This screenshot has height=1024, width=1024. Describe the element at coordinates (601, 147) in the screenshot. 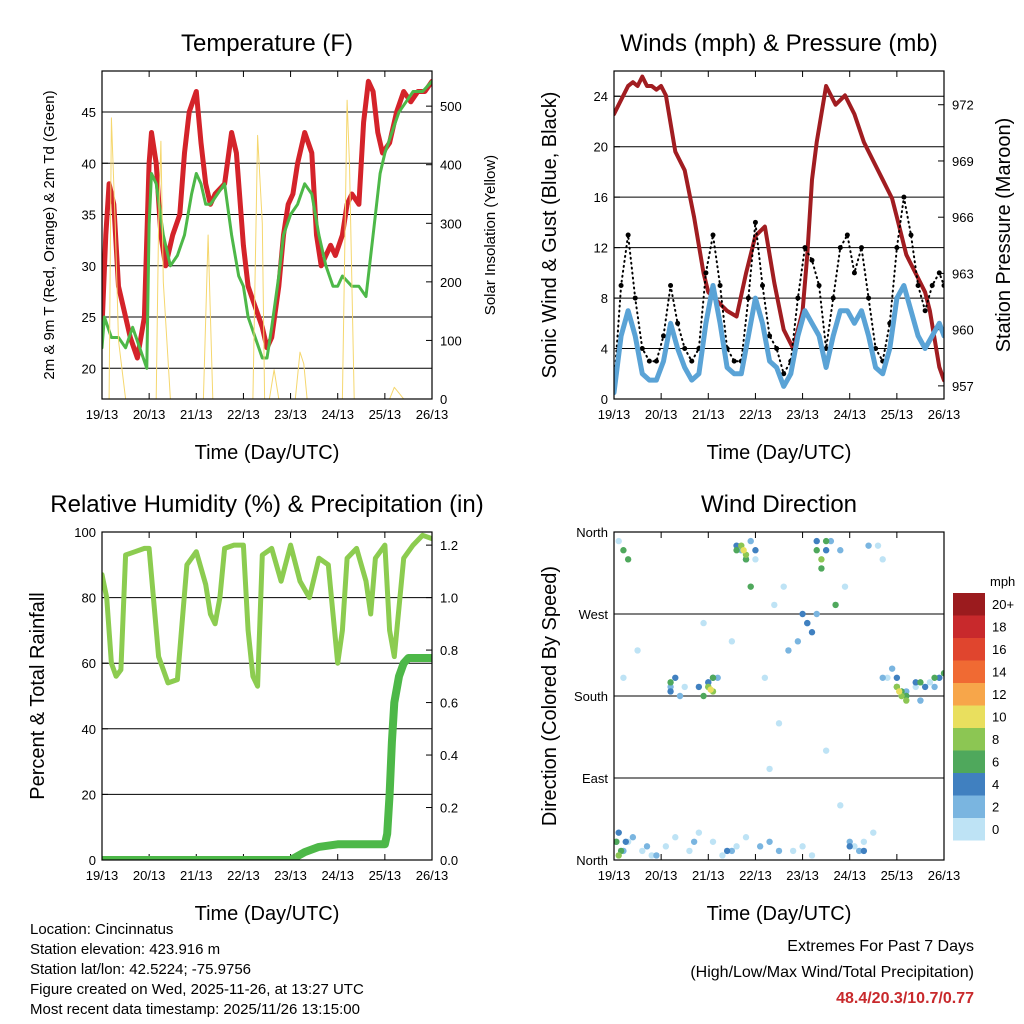

I see `winds-ytick-label: 20` at that location.